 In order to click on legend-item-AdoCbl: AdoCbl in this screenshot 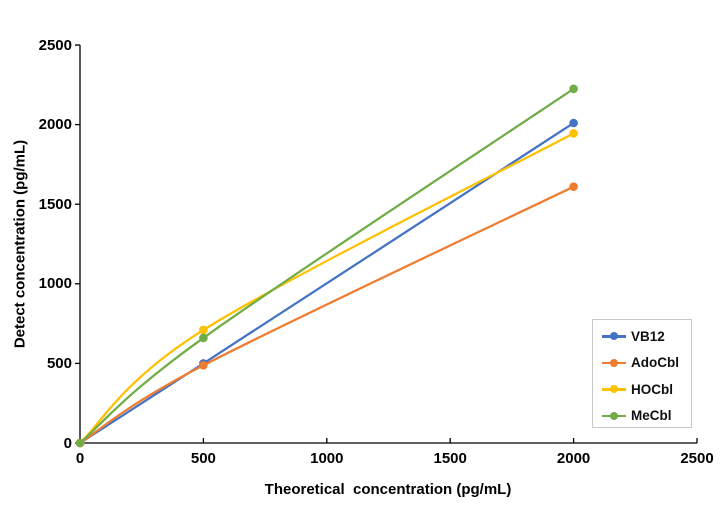, I will do `click(642, 363)`.